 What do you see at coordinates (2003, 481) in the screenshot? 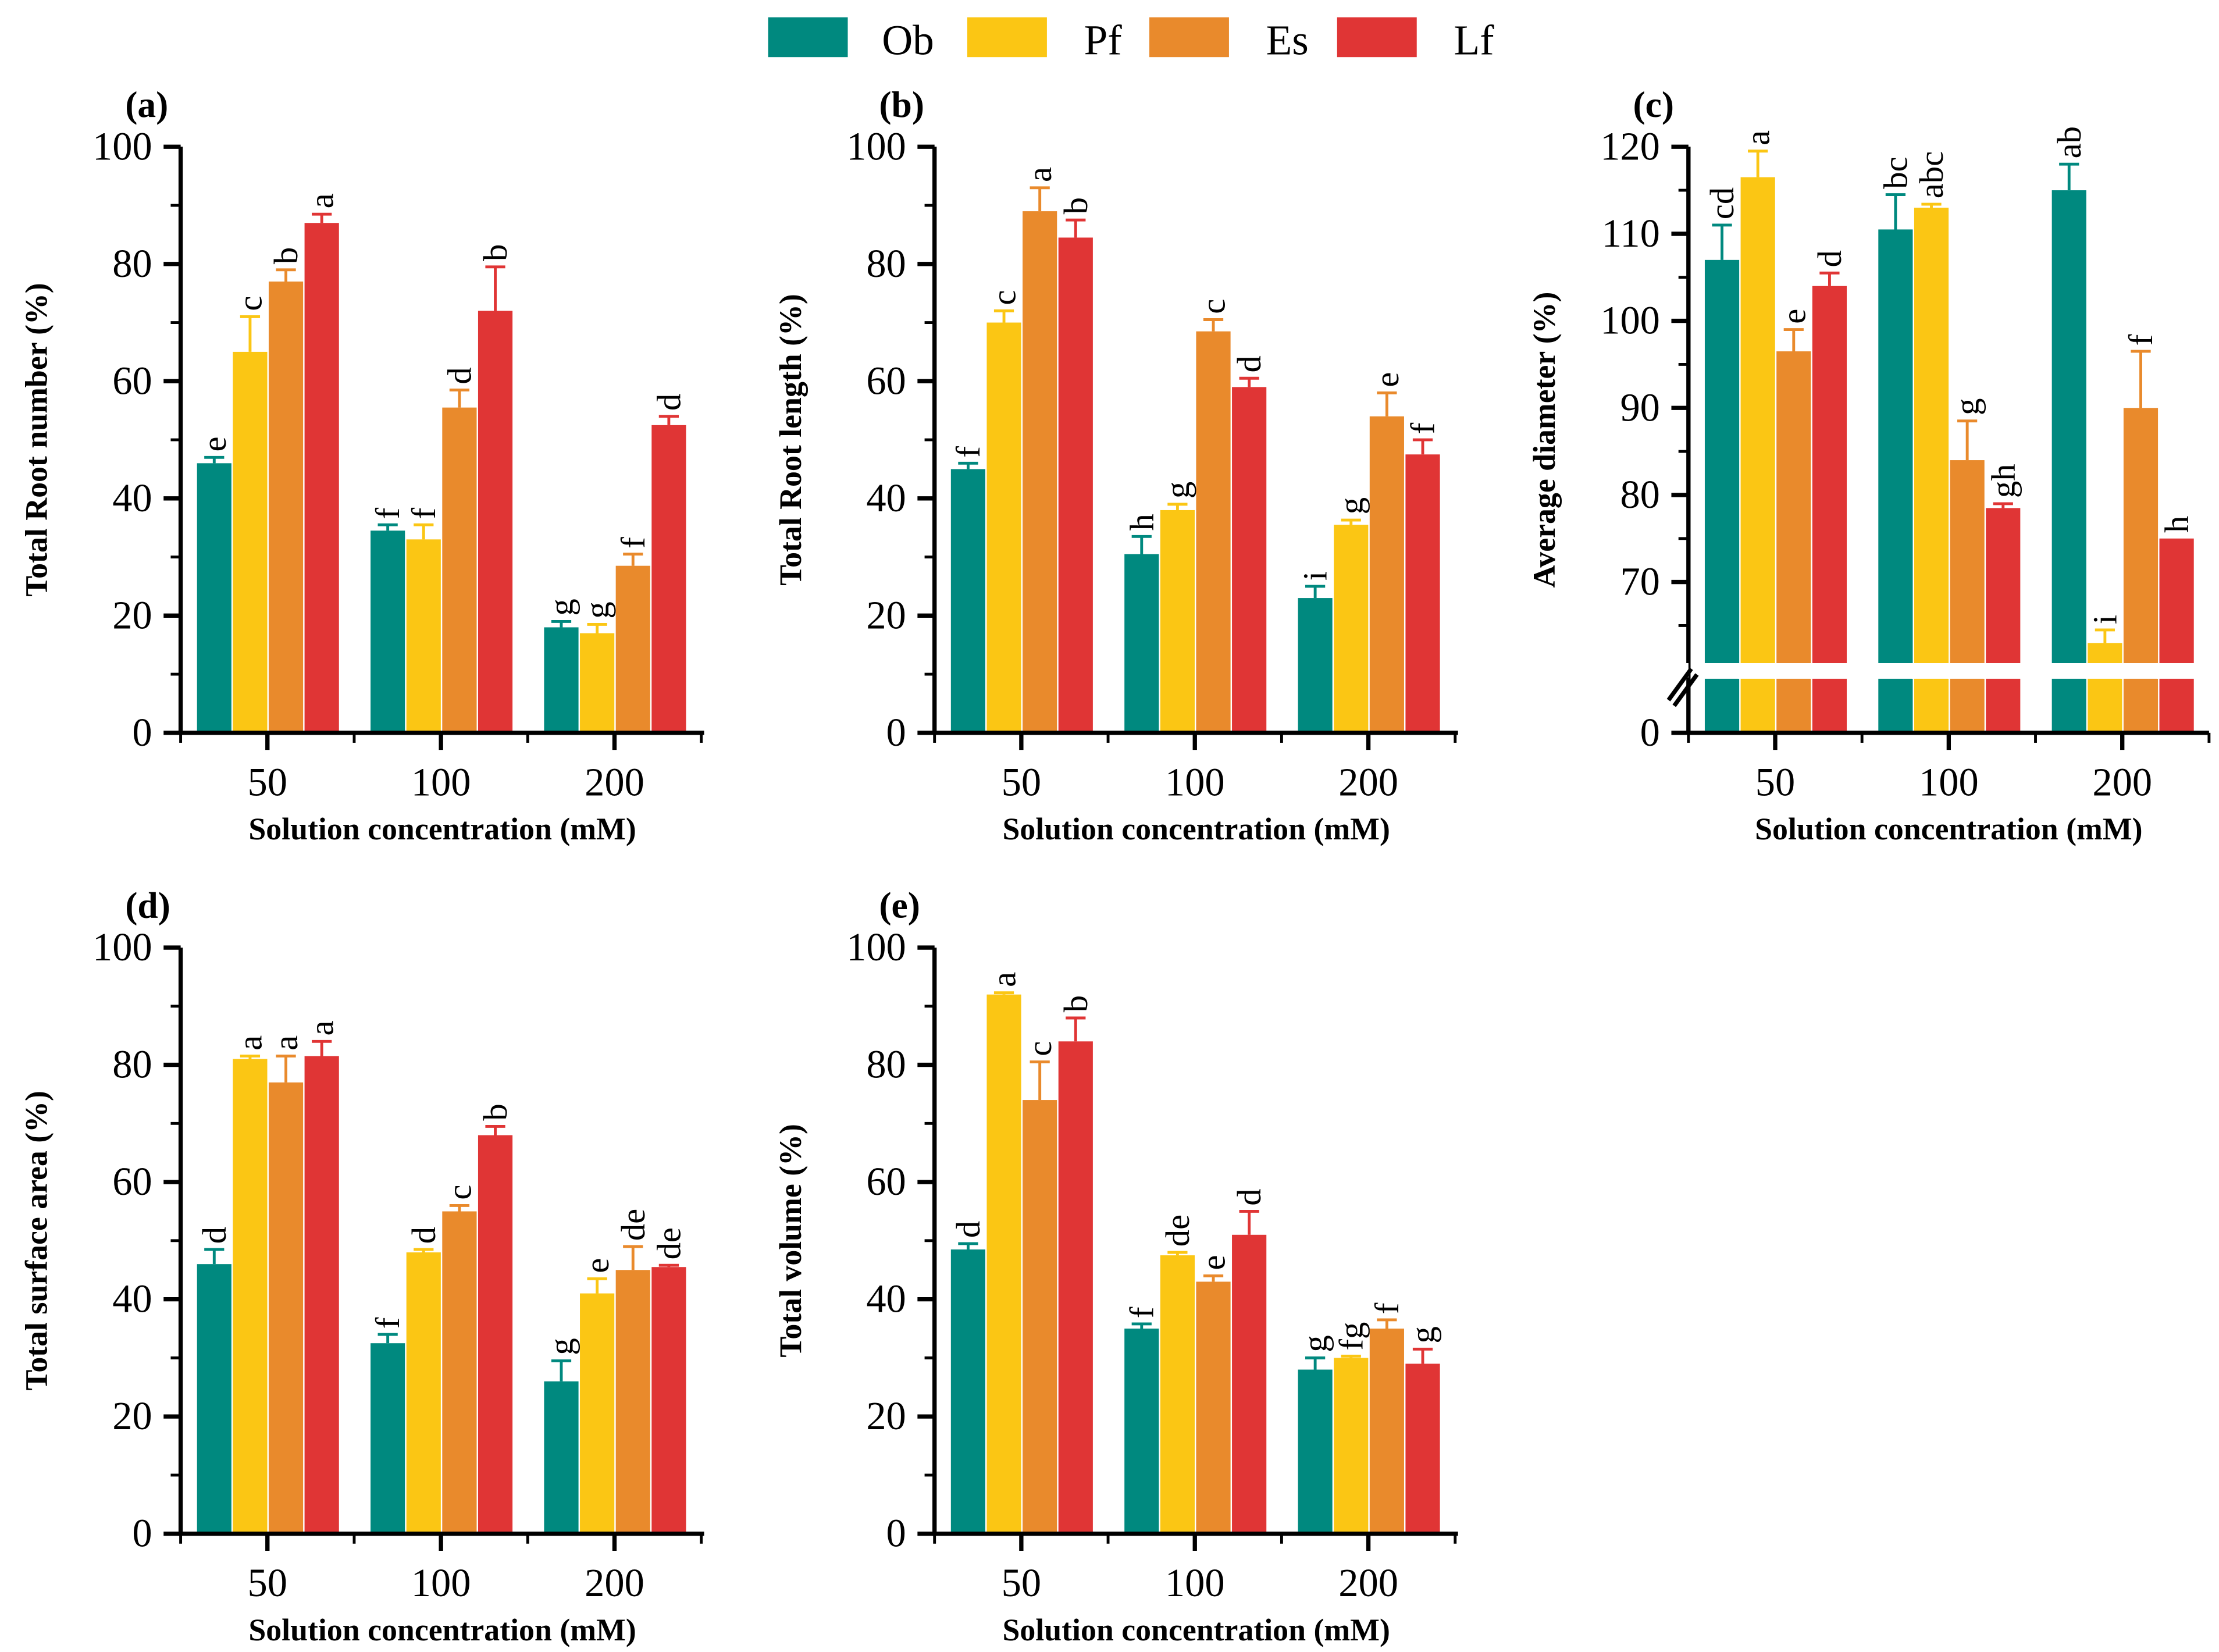
I see `significance-letter: gh` at bounding box center [2003, 481].